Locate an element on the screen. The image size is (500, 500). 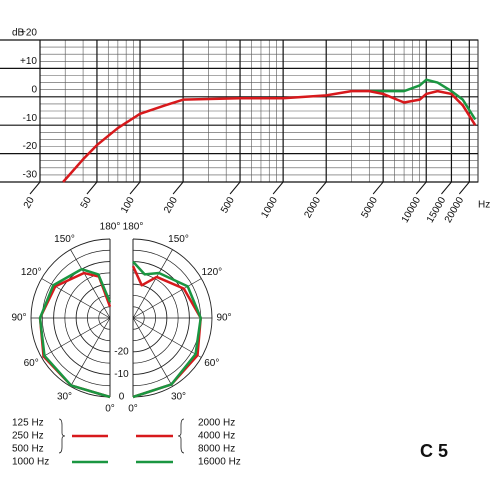
r-tick-label: -20 is located at coordinates (121, 351).